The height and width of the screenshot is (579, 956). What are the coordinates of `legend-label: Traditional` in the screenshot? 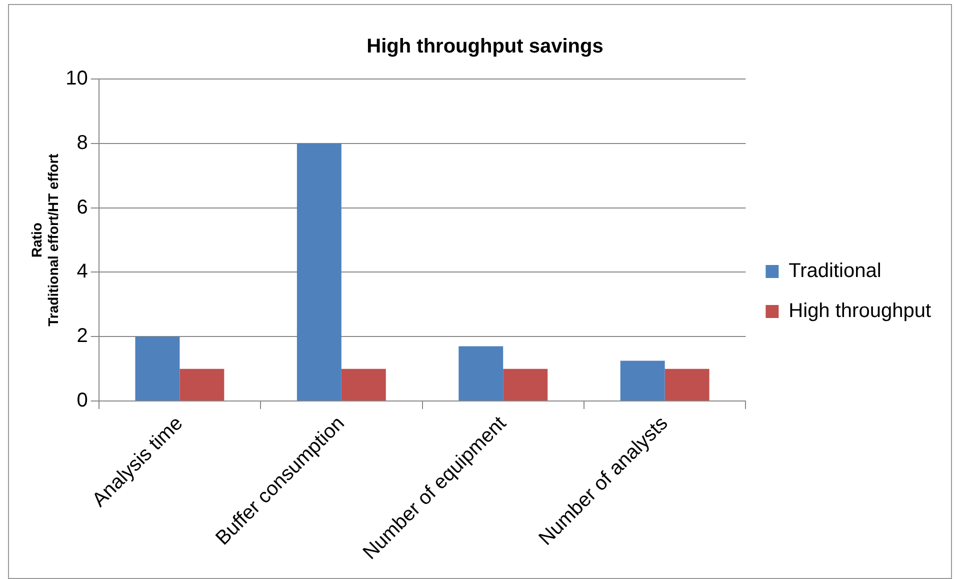 It's located at (835, 271).